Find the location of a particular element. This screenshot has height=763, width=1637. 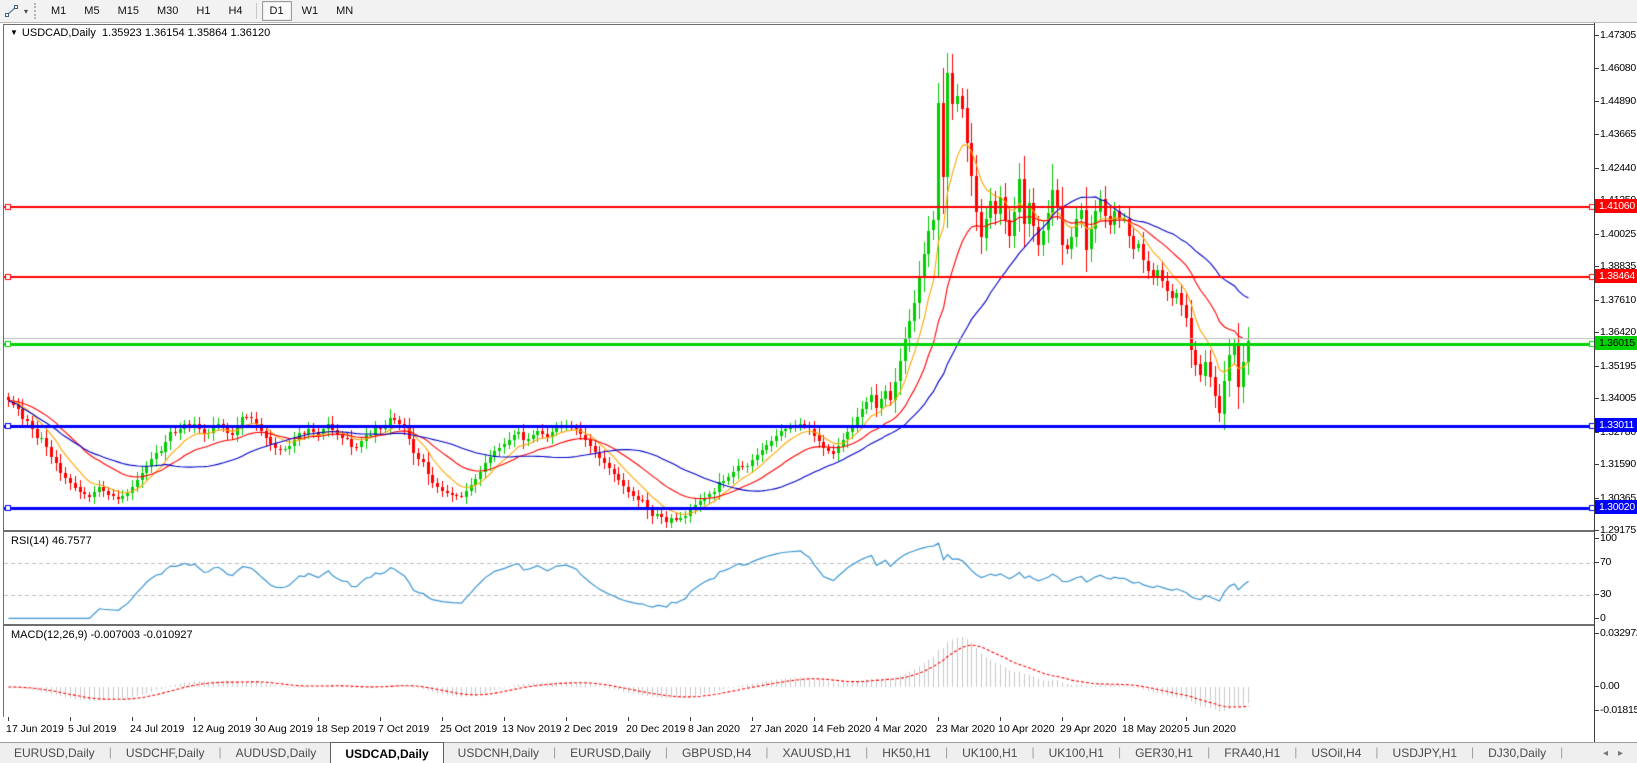

date-tick-label: 2 Dec 2019 is located at coordinates (591, 729).